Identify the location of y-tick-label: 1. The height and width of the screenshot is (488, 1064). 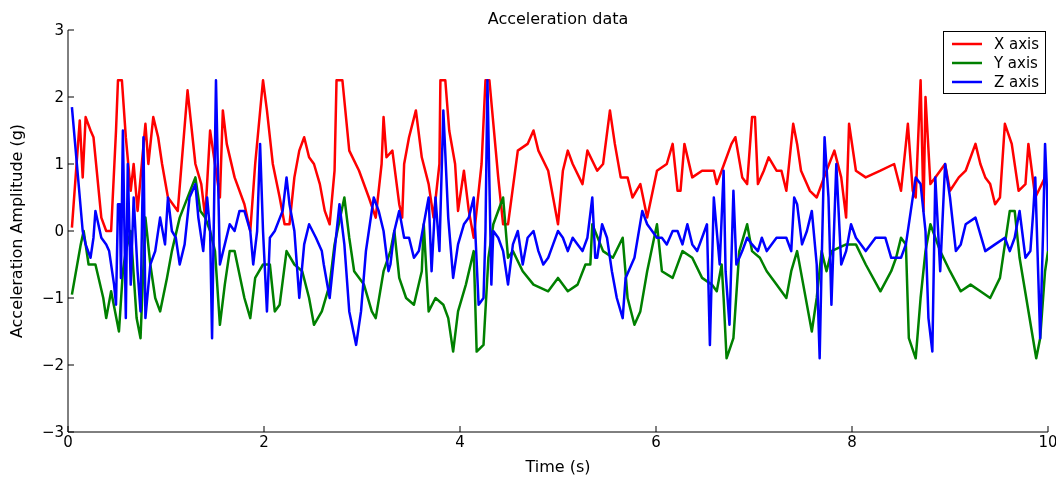
(59, 164).